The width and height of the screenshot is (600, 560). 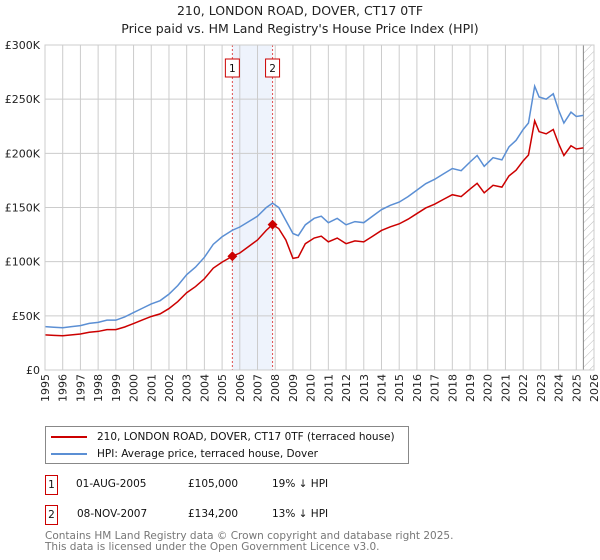 I want to click on y-tick-label: £300K, so click(x=23, y=45).